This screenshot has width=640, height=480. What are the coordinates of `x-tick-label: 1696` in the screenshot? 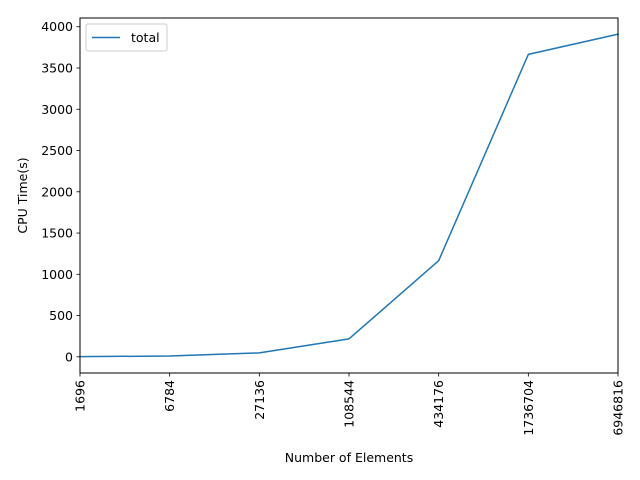 It's located at (80, 396).